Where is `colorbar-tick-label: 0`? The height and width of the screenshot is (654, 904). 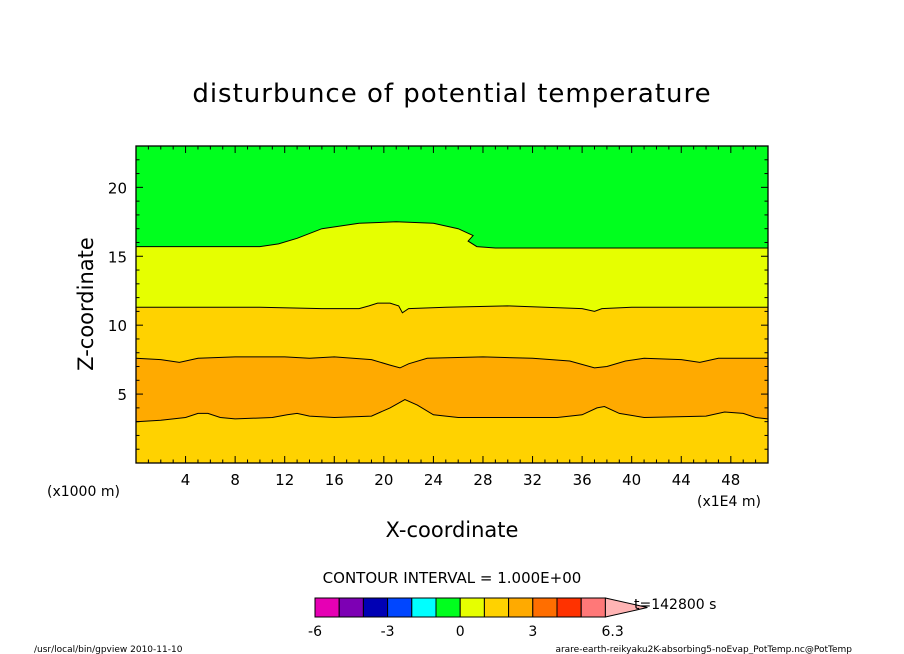 colorbar-tick-label: 0 is located at coordinates (460, 632).